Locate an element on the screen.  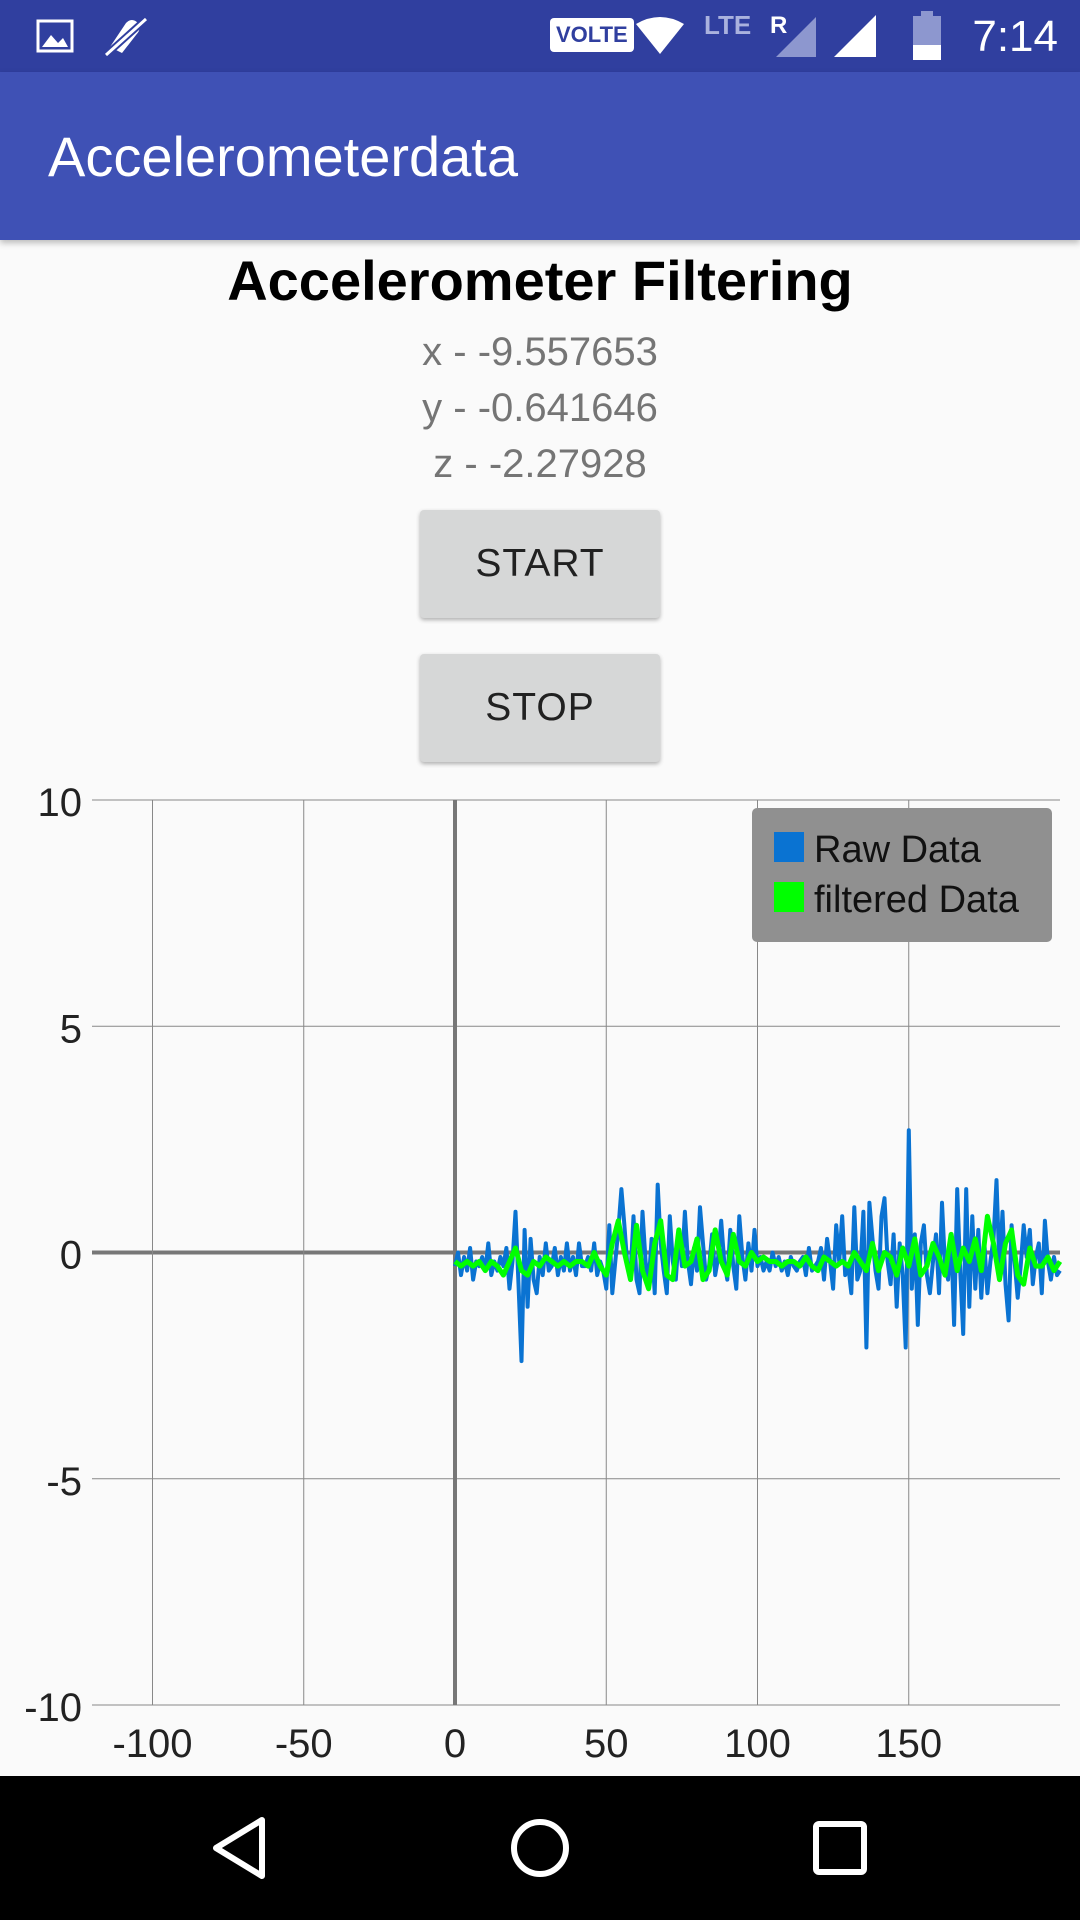
y-tick-label: -10 is located at coordinates (53, 1708).